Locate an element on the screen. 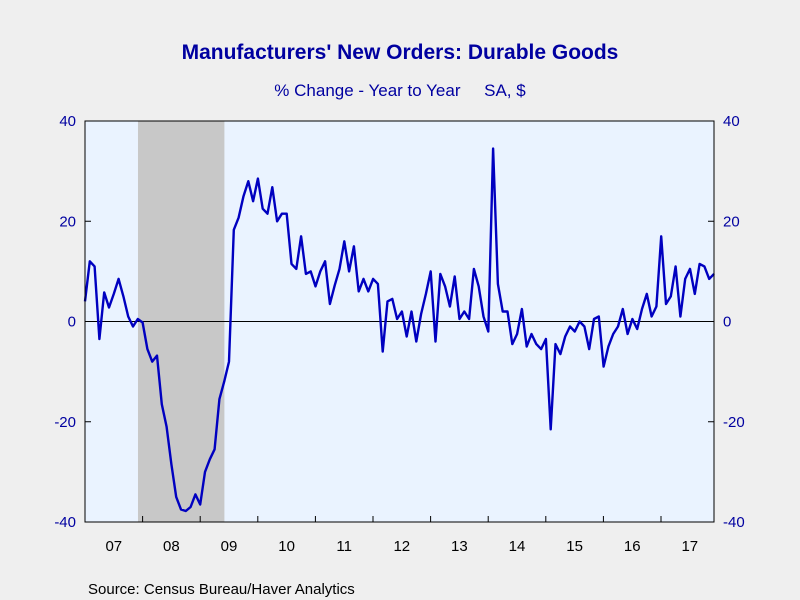  y-tick-label-right: -20 is located at coordinates (734, 422).